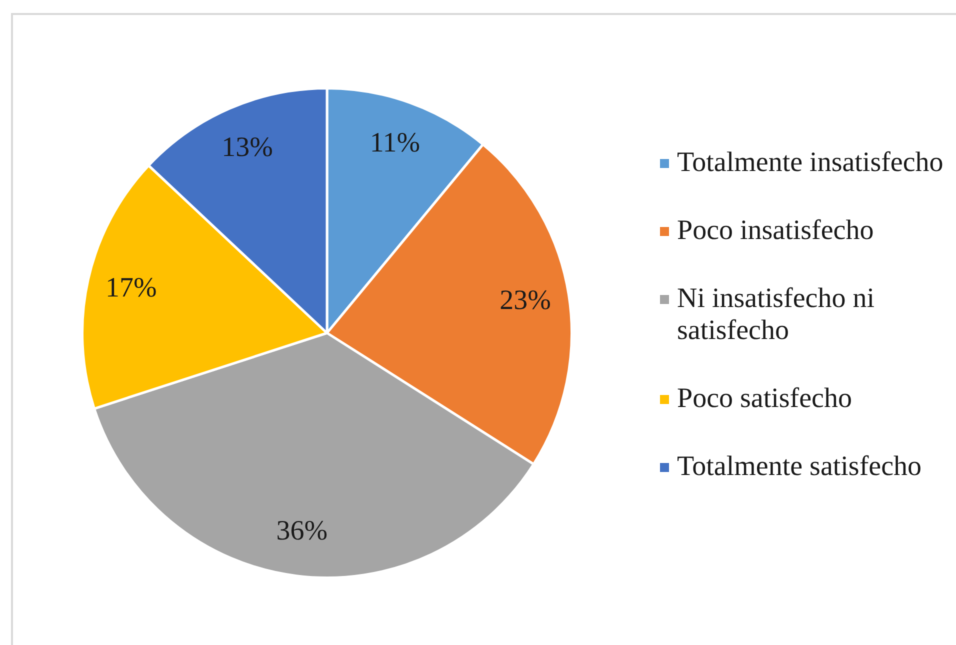 The image size is (956, 645). What do you see at coordinates (525, 300) in the screenshot?
I see `data-label: 23%` at bounding box center [525, 300].